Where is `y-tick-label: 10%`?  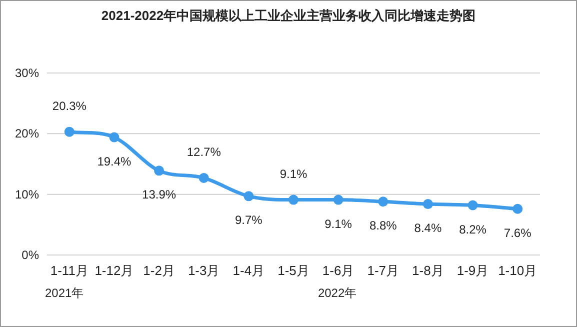
y-tick-label: 10% is located at coordinates (27, 194).